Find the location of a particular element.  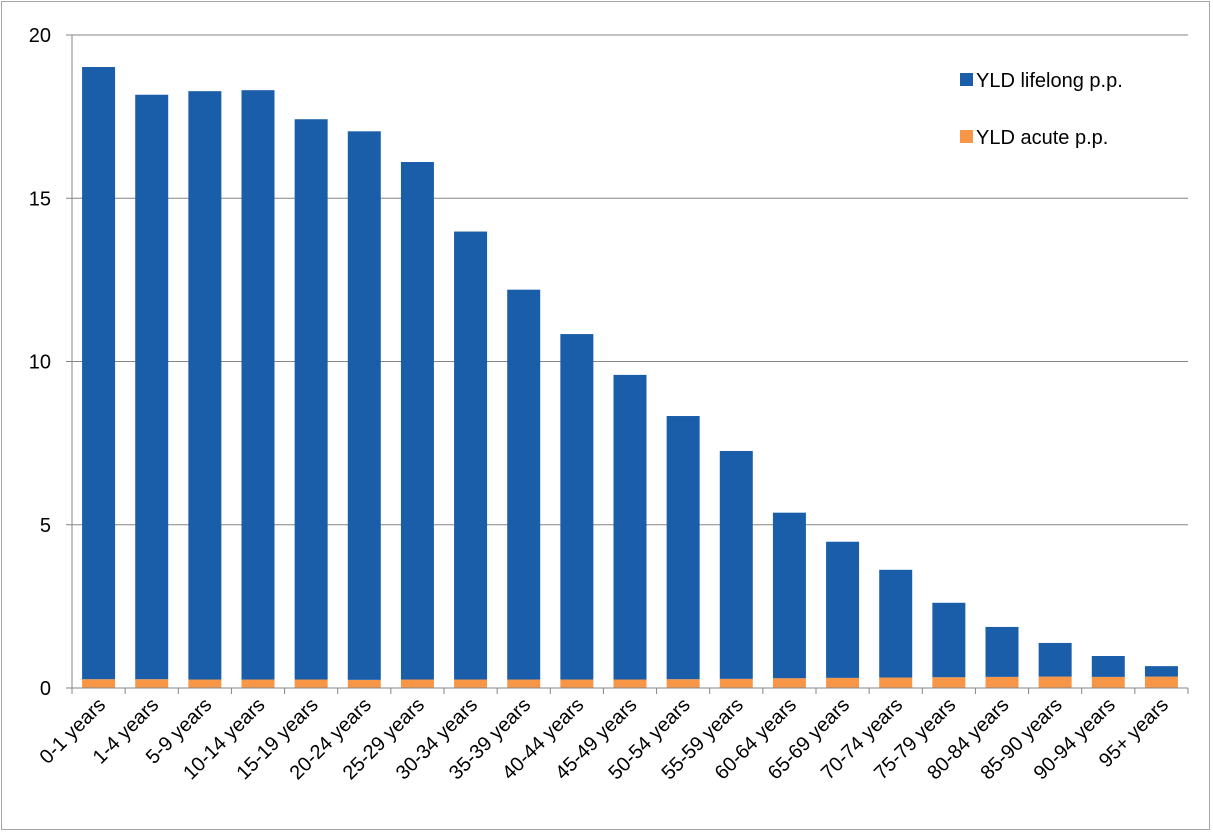

y-tick-label: 0 is located at coordinates (45, 689).